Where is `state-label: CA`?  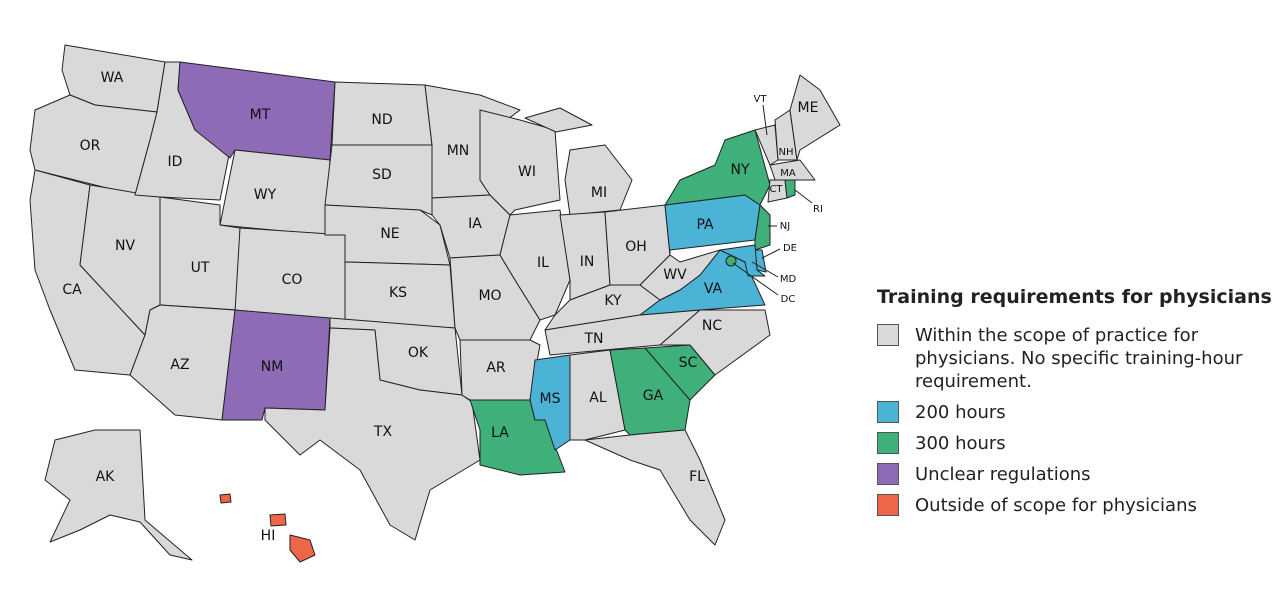 state-label: CA is located at coordinates (72, 290).